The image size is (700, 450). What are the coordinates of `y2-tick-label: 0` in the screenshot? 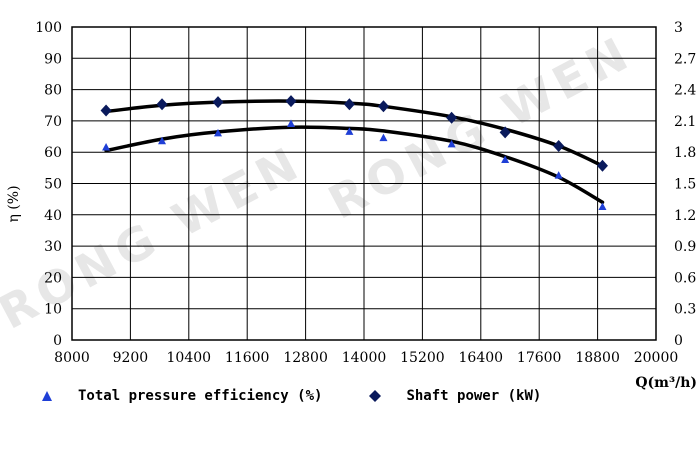 It's located at (678, 341).